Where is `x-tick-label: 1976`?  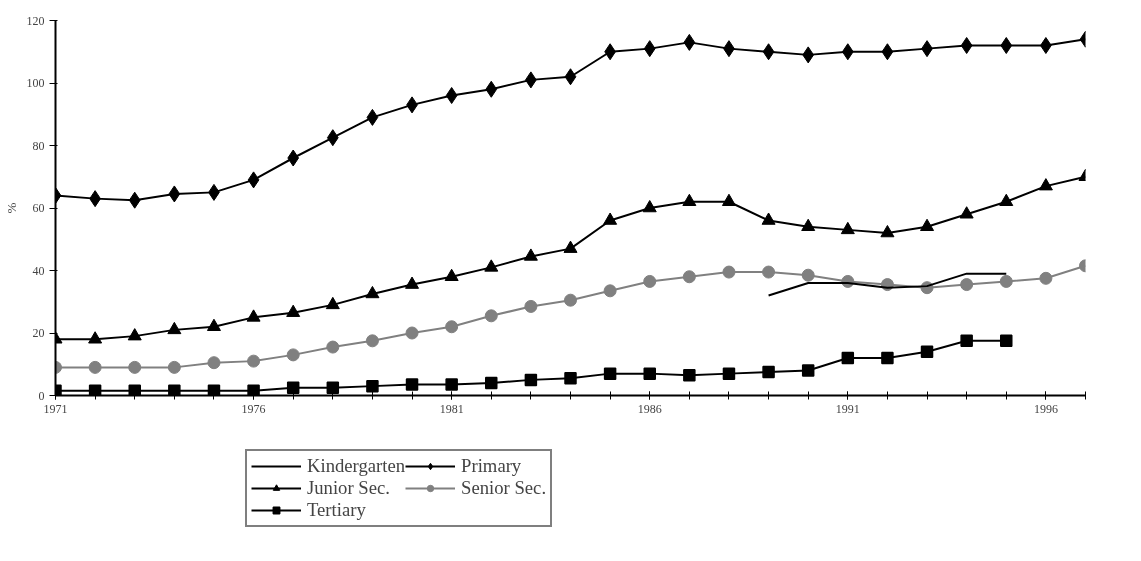 x-tick-label: 1976 is located at coordinates (253, 408).